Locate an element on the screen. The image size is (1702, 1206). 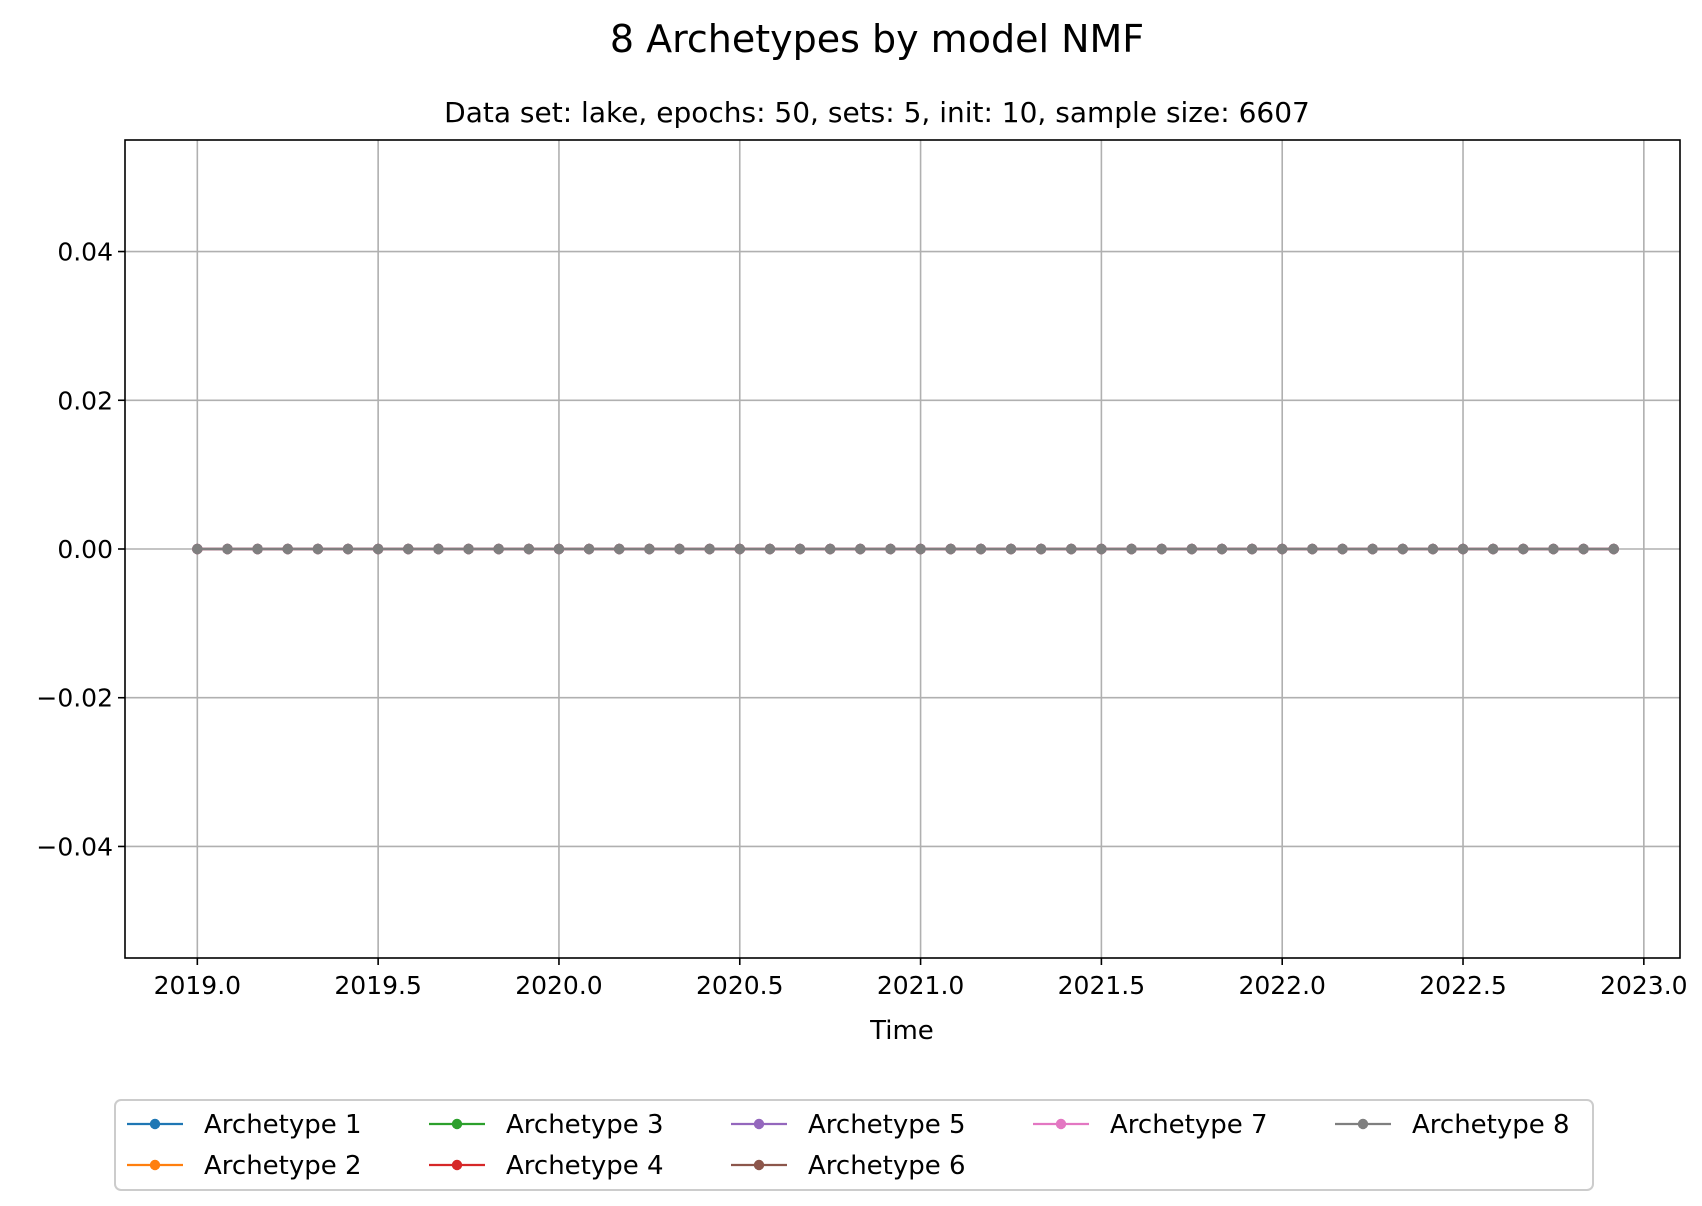
y-tick-label: −0.04 is located at coordinates (74, 846).